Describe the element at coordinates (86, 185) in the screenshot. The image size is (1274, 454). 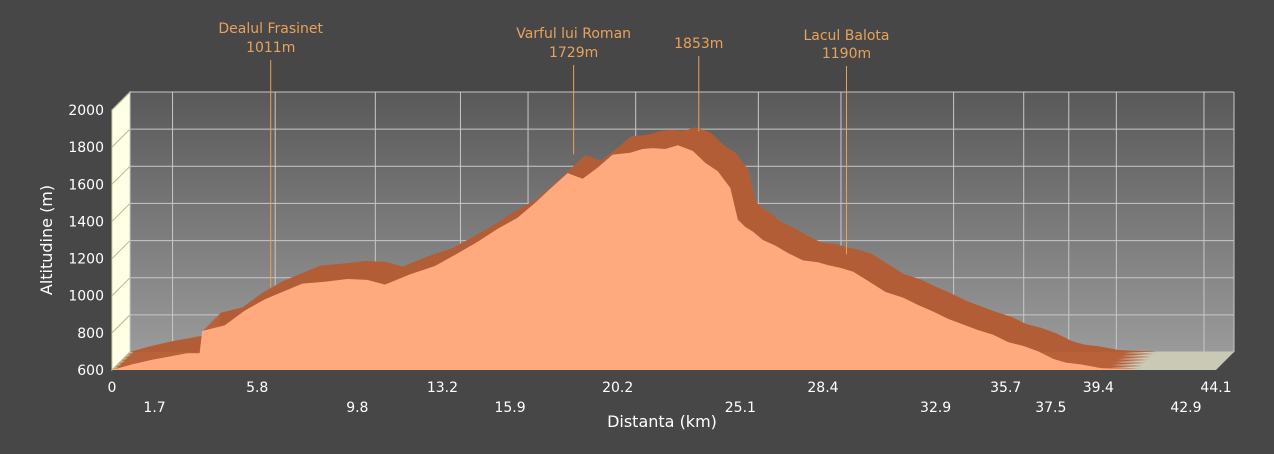
I see `y-tick-label: 1600` at that location.